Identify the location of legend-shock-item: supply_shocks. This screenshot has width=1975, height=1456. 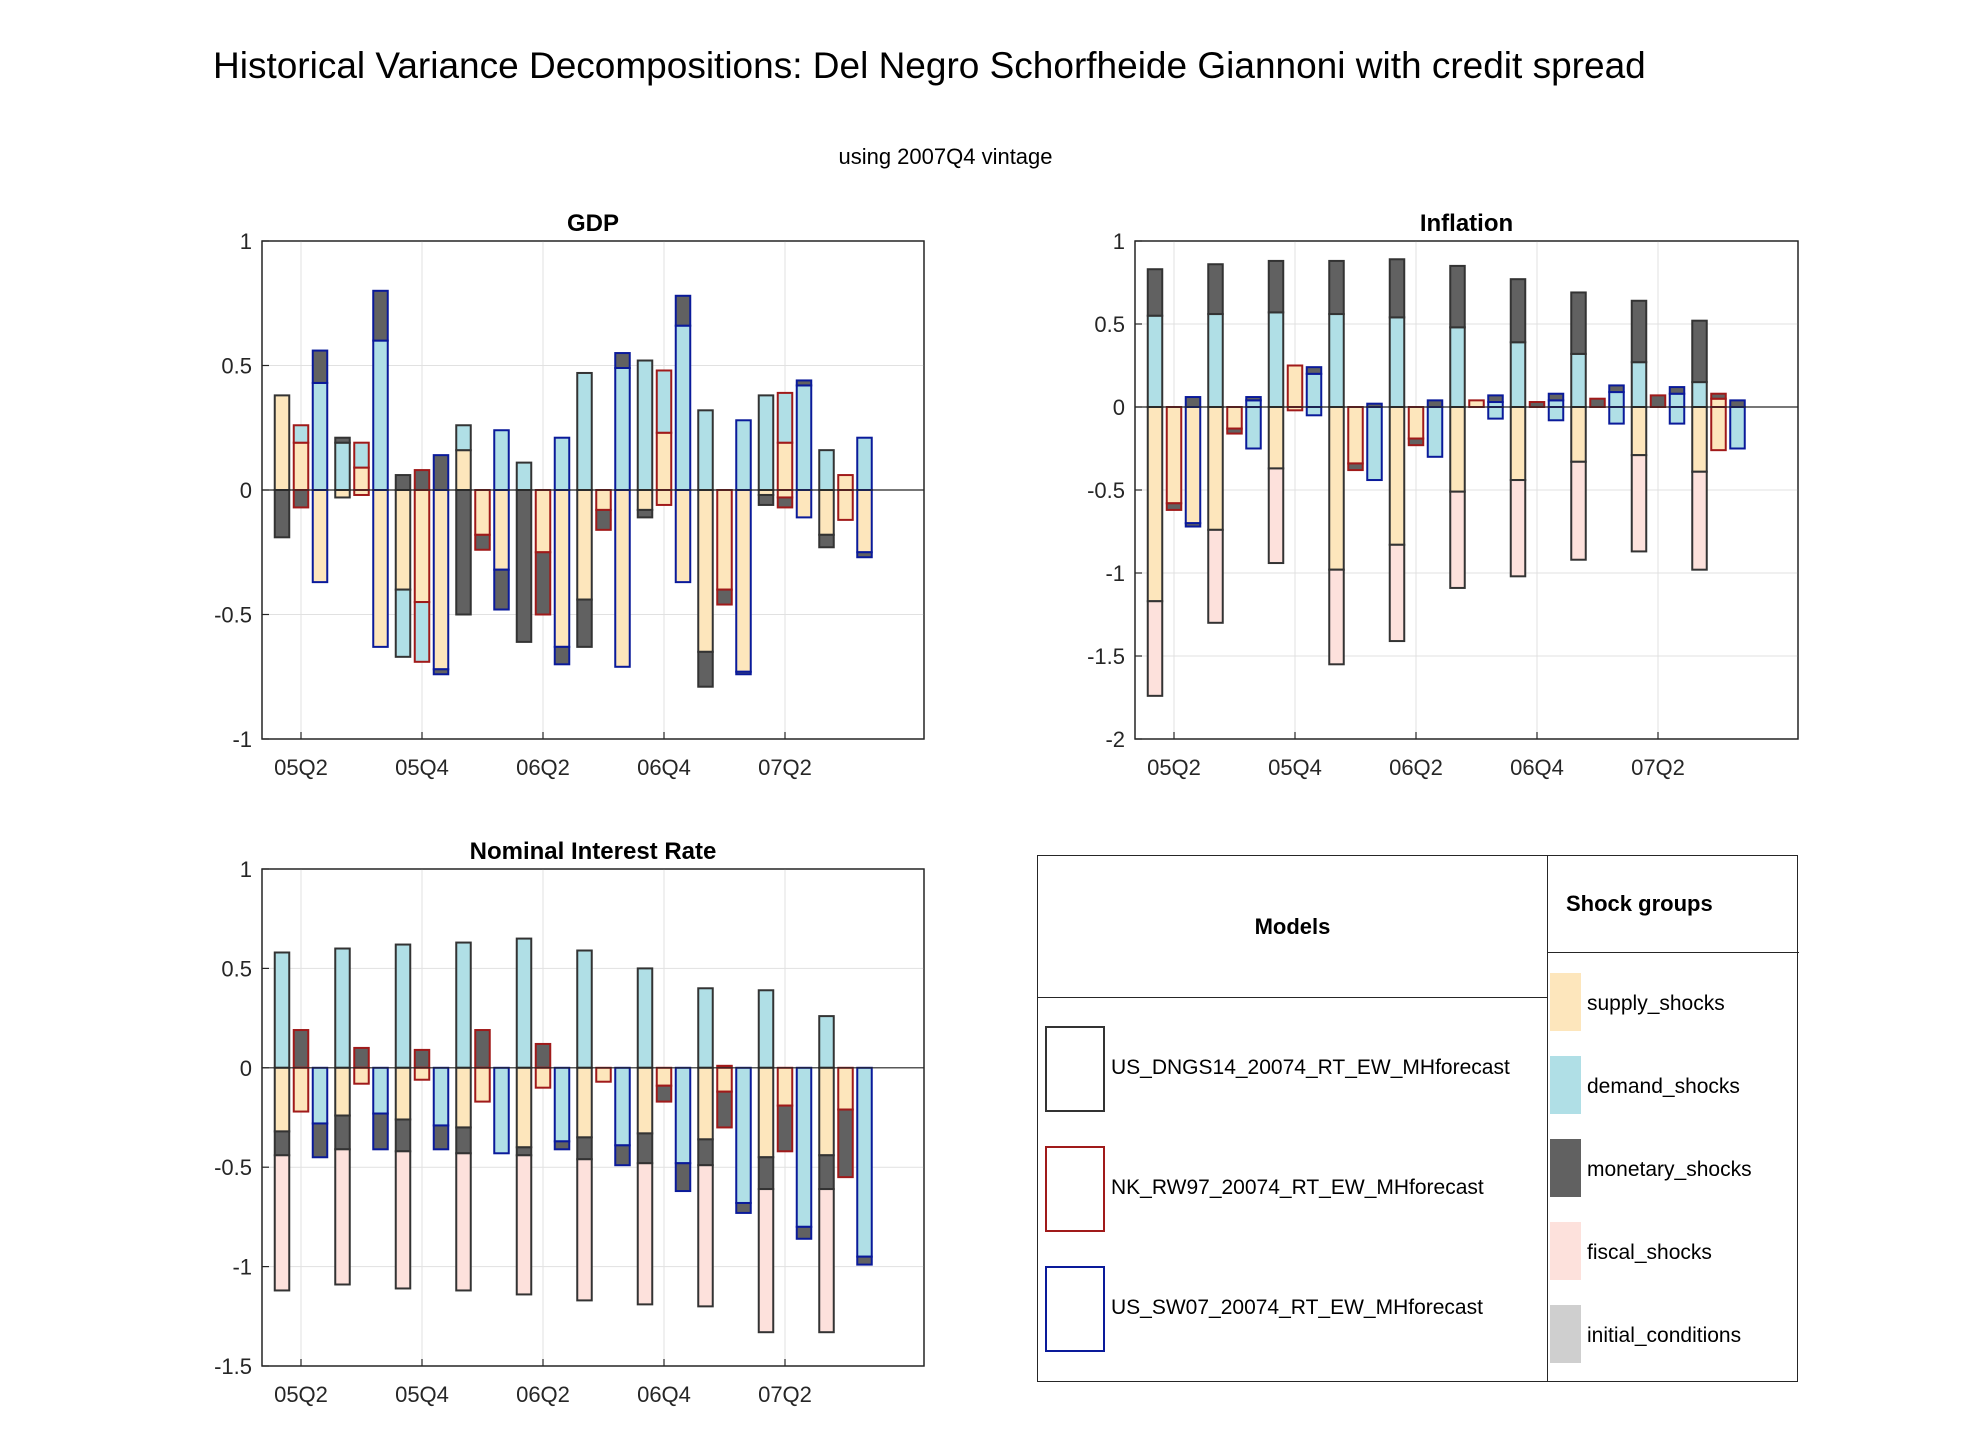
(1674, 1003).